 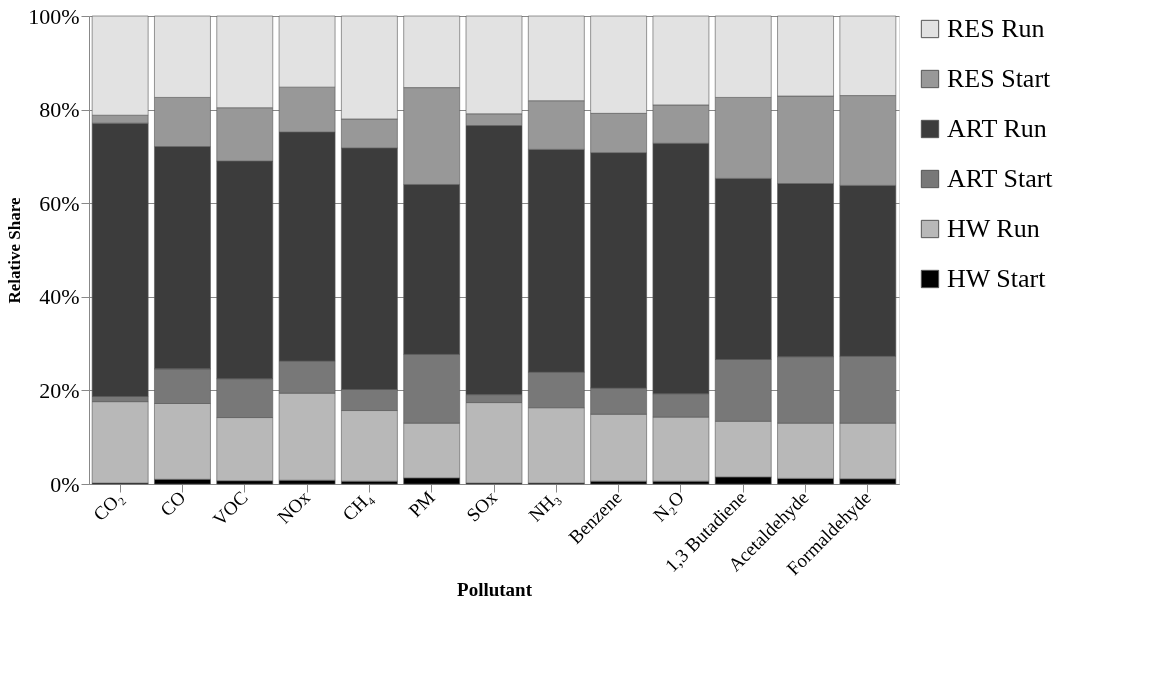 I want to click on x-tick-label: CH₄, so click(x=357, y=505).